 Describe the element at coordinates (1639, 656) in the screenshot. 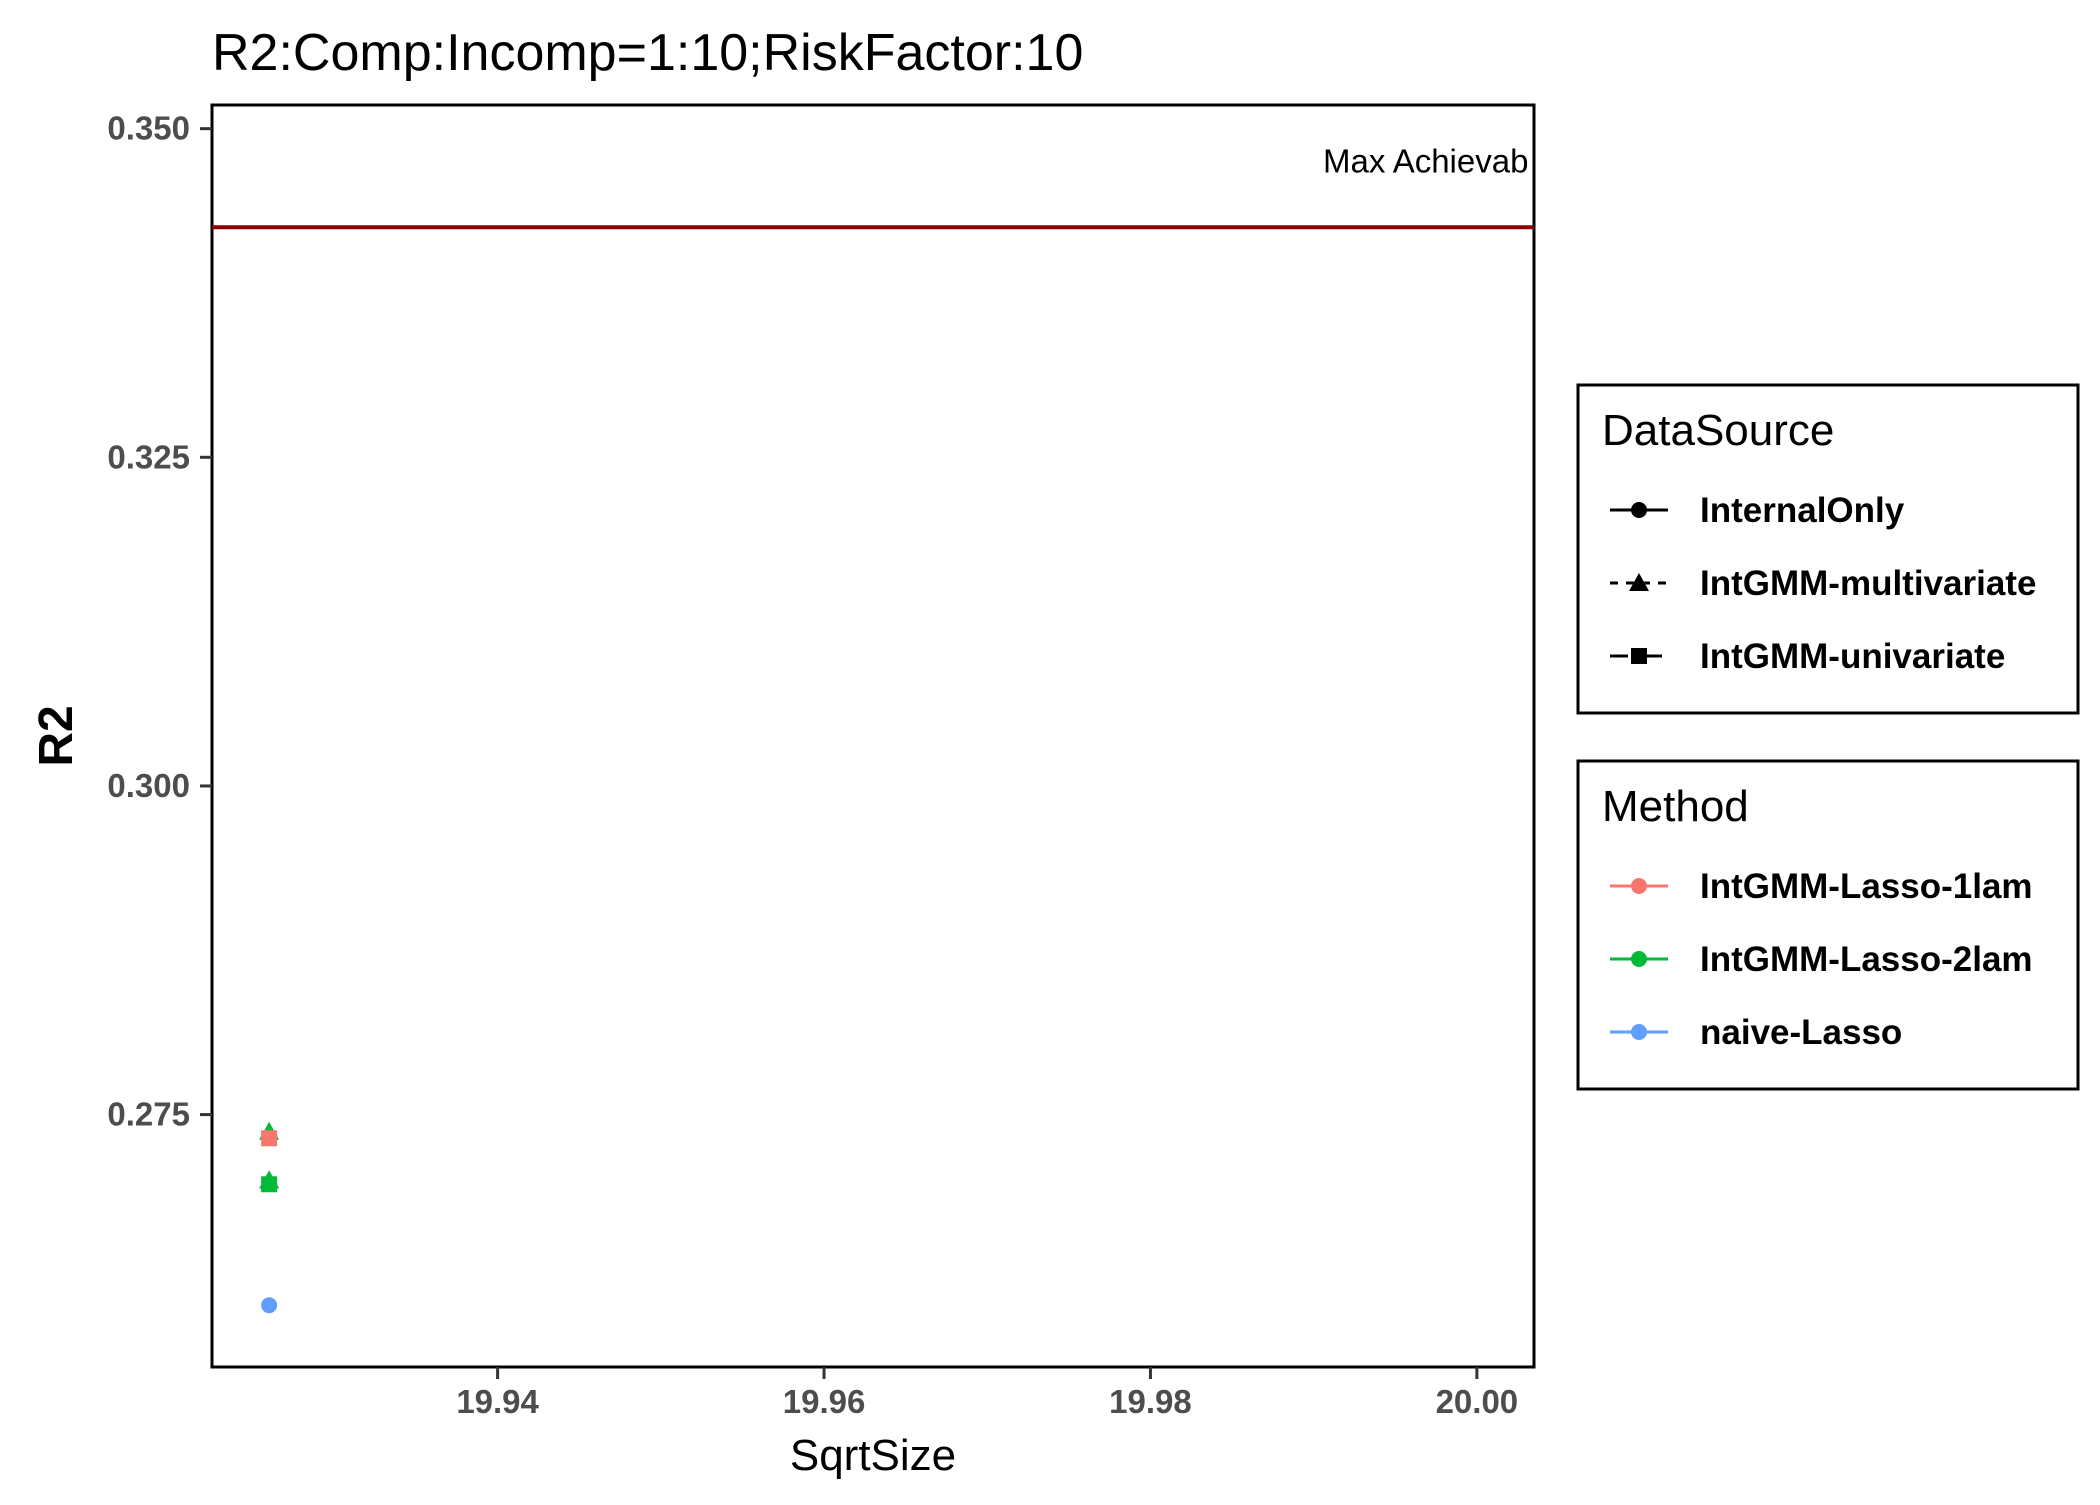

I see `legend-square-marker` at that location.